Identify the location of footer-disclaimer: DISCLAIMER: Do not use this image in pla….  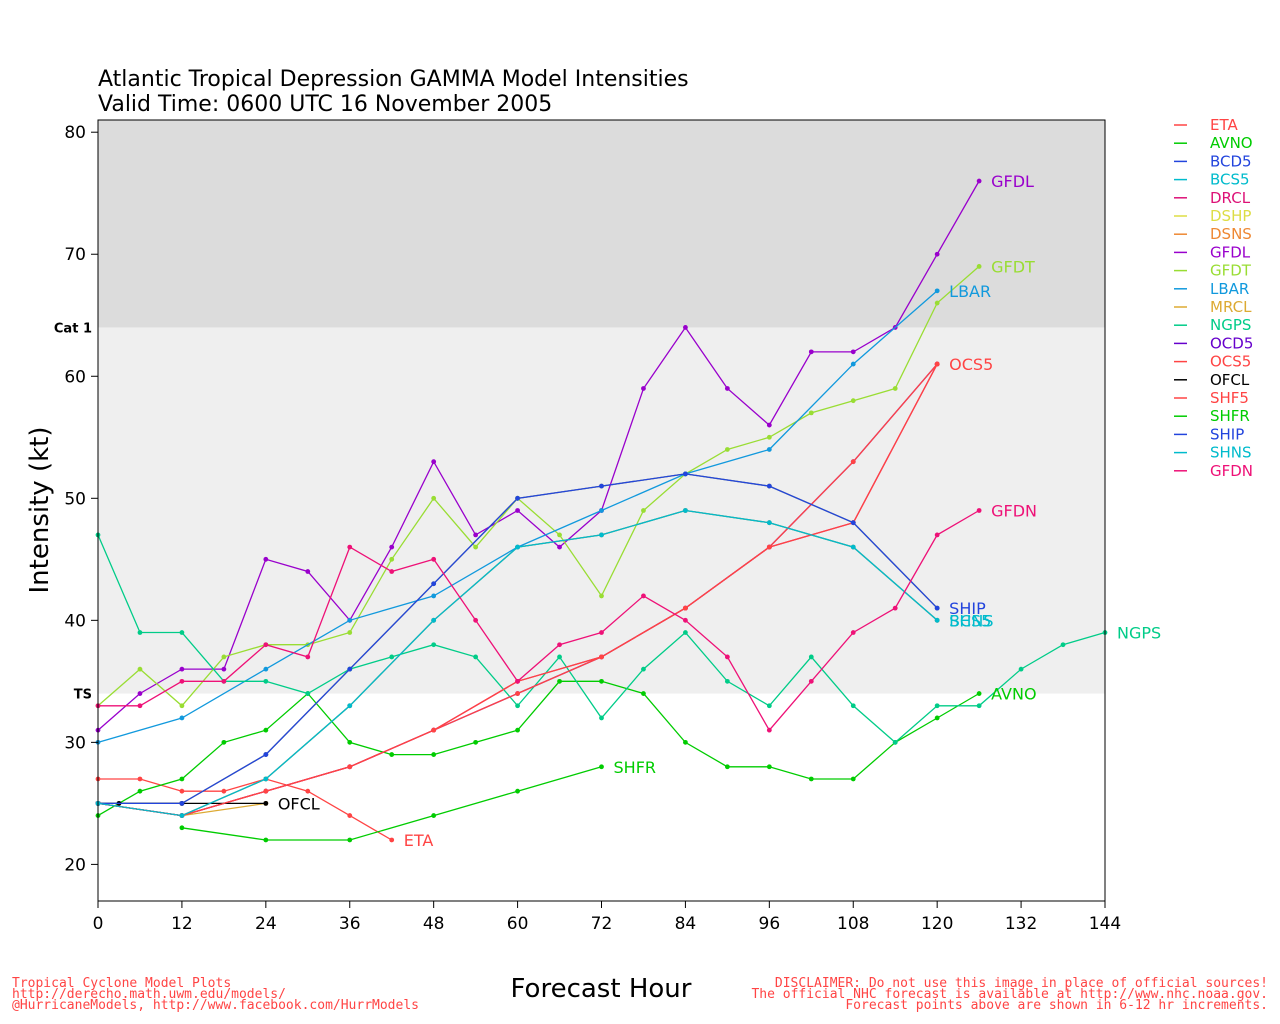
(1009, 994).